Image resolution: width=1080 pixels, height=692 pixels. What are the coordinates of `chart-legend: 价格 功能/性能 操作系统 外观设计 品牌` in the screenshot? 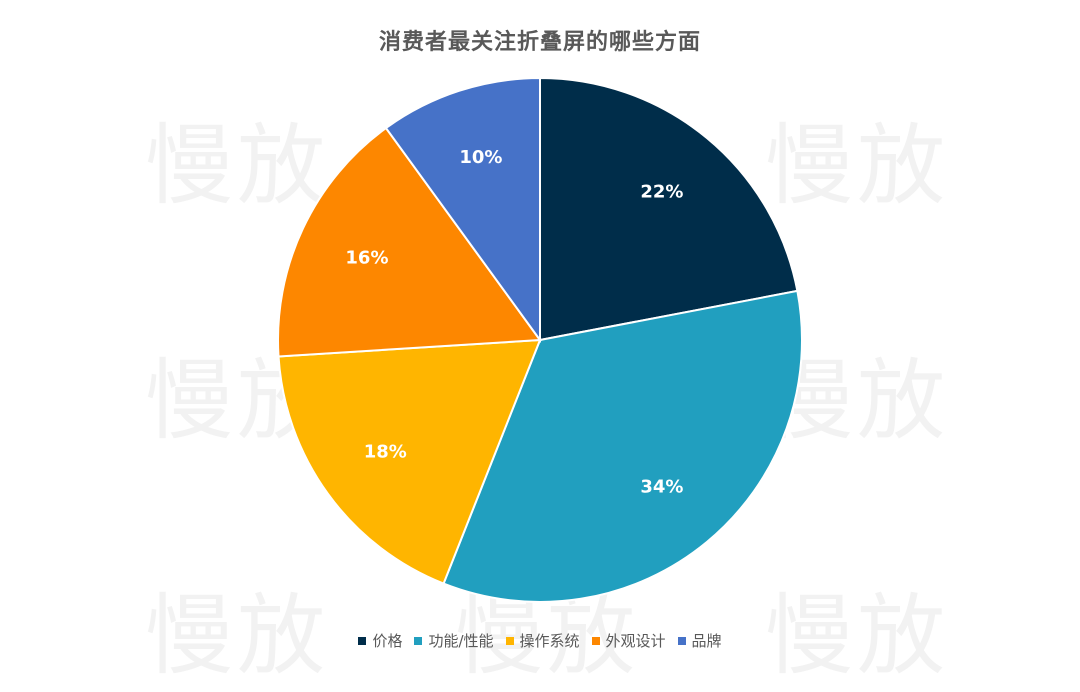 It's located at (540, 640).